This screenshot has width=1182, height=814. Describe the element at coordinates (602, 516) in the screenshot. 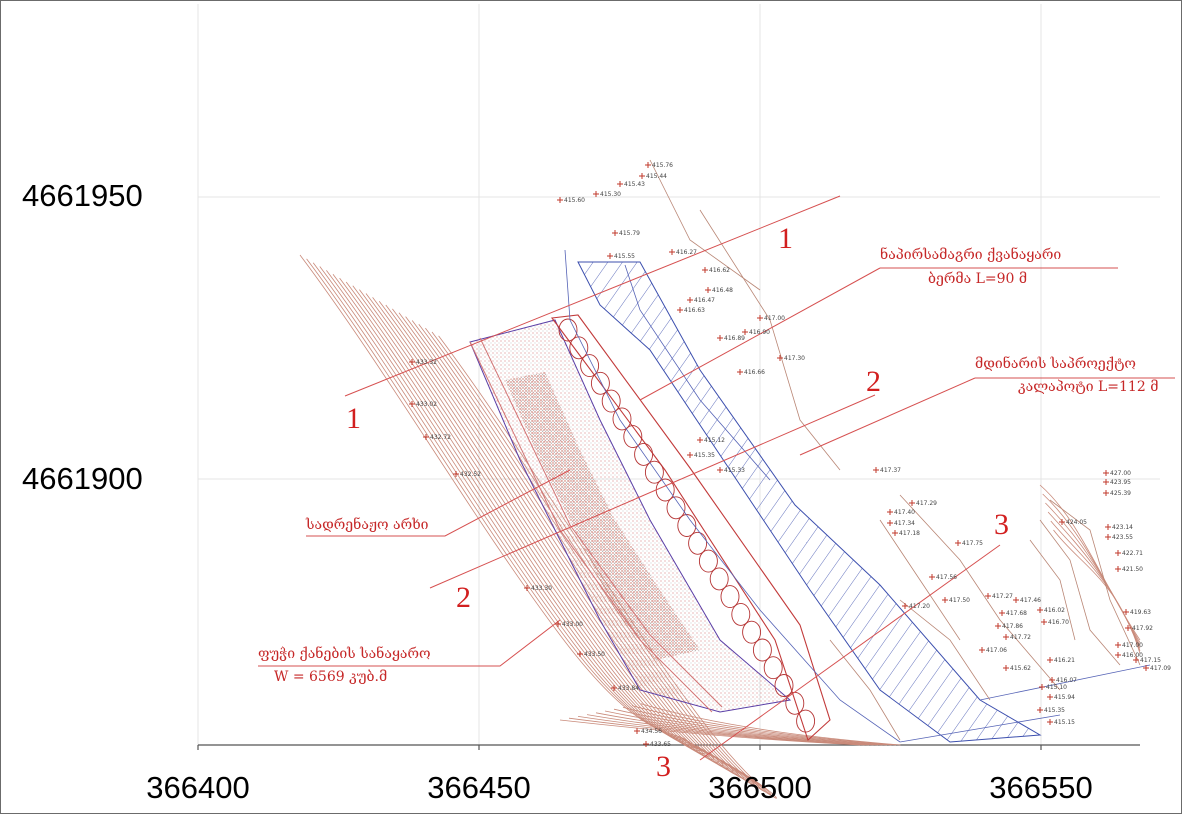

I see `spoil-dump-core` at that location.